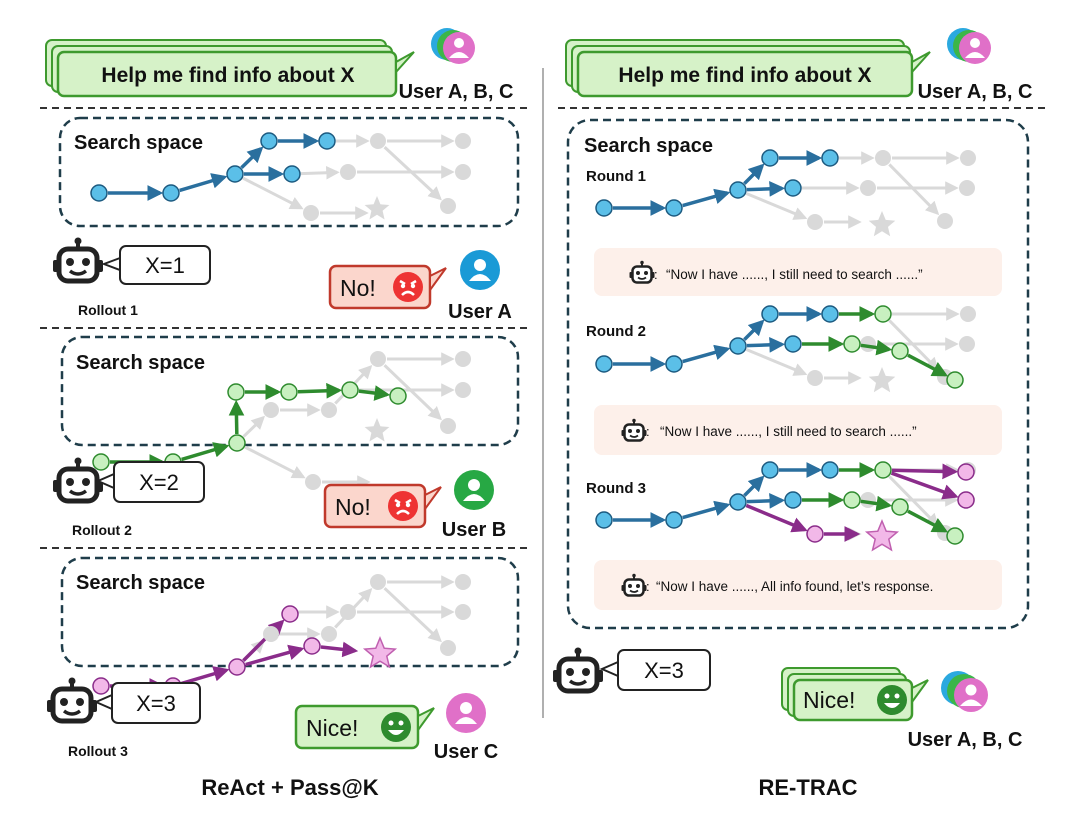 This screenshot has width=1080, height=817. I want to click on answer-bubble: X=2, so click(150, 482).